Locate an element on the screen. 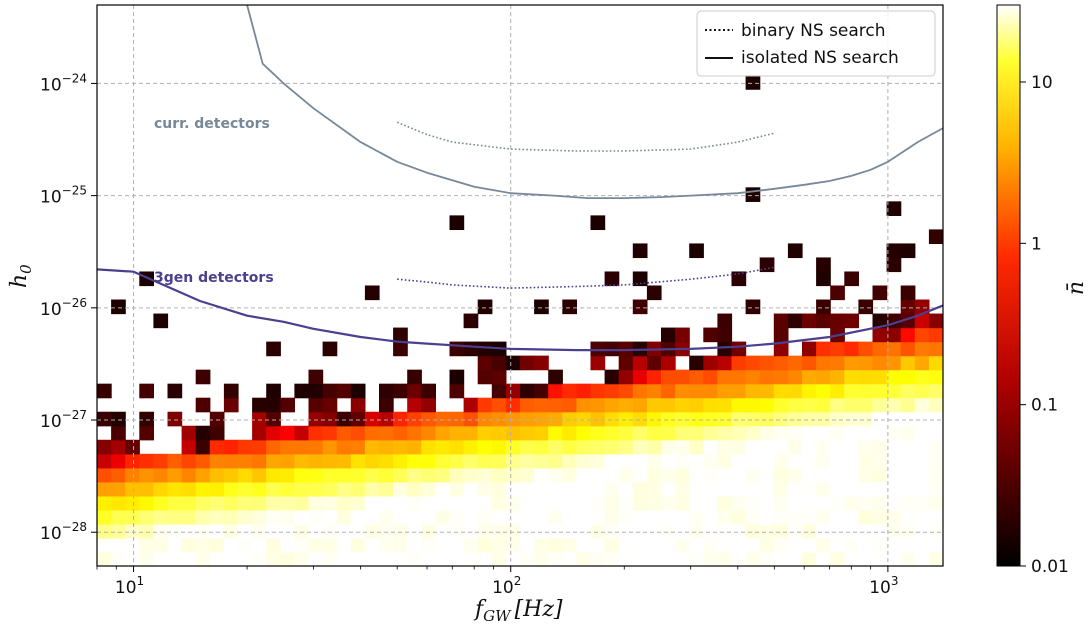 This screenshot has width=1088, height=627. annotation-curr-detectors: curr. detectors is located at coordinates (212, 124).